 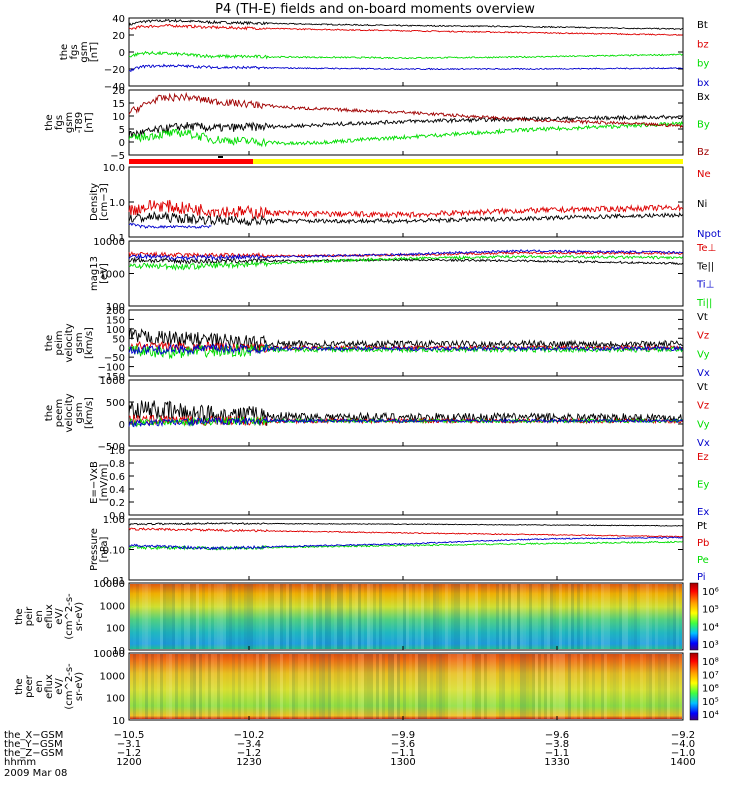 What do you see at coordinates (69, 686) in the screenshot?
I see `y-axis-label-line: (cm^2-s-` at bounding box center [69, 686].